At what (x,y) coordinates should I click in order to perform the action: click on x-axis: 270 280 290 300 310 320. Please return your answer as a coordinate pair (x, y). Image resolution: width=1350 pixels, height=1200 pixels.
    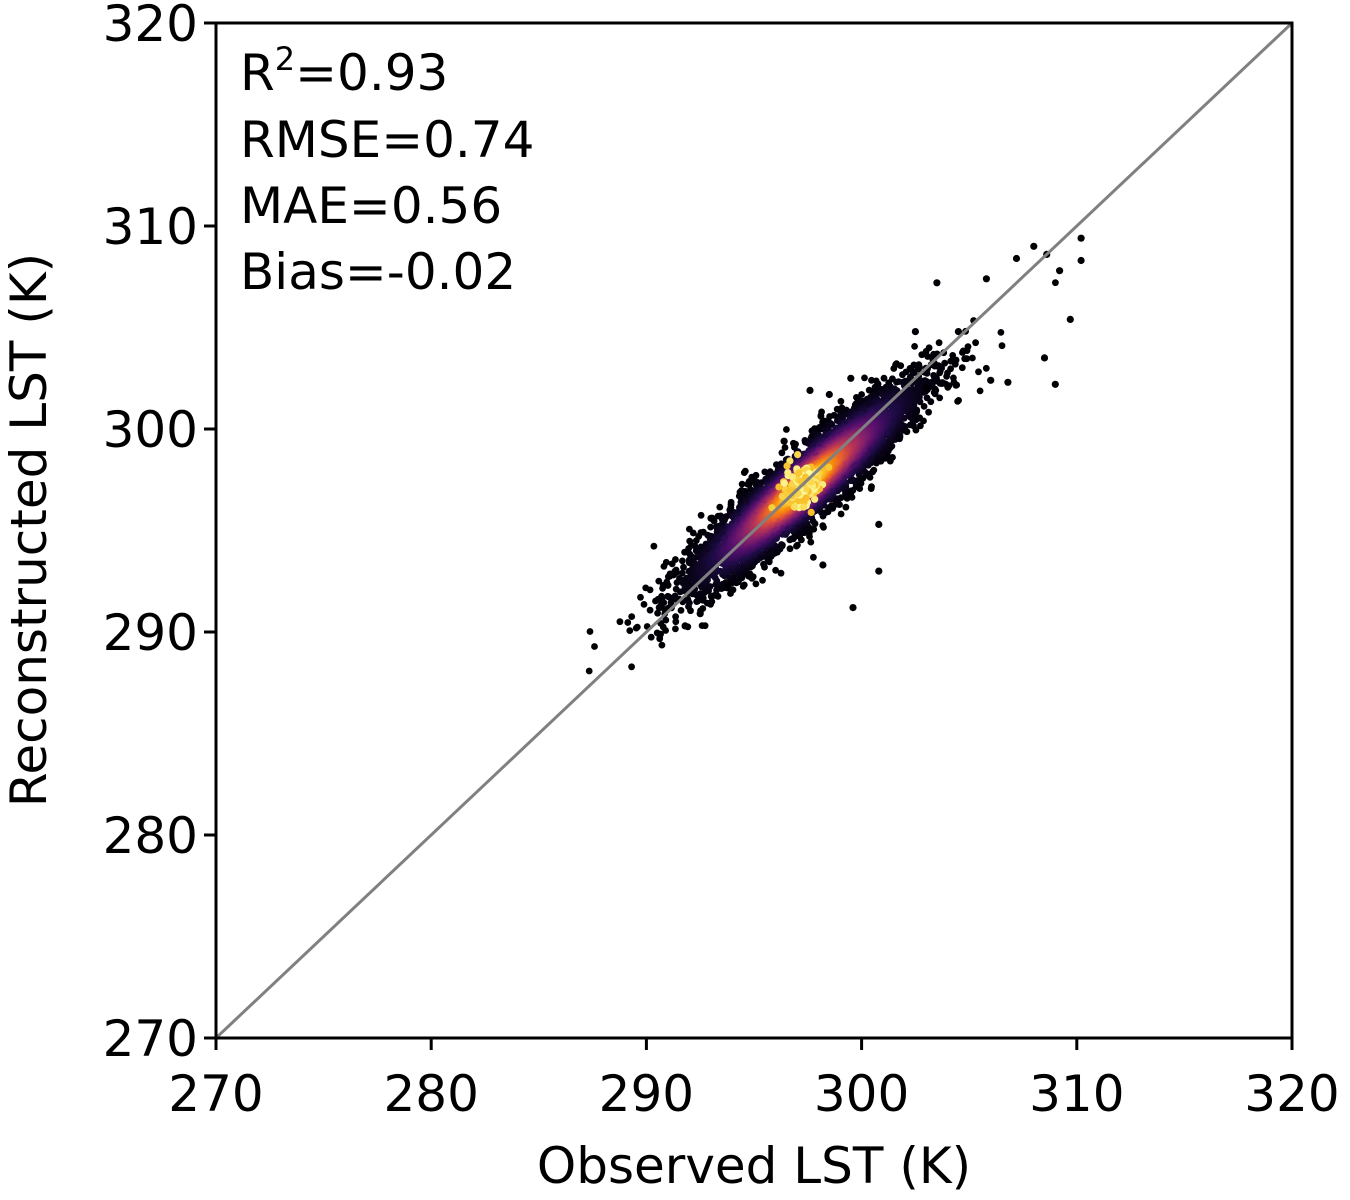
    Looking at the image, I should click on (754, 1080).